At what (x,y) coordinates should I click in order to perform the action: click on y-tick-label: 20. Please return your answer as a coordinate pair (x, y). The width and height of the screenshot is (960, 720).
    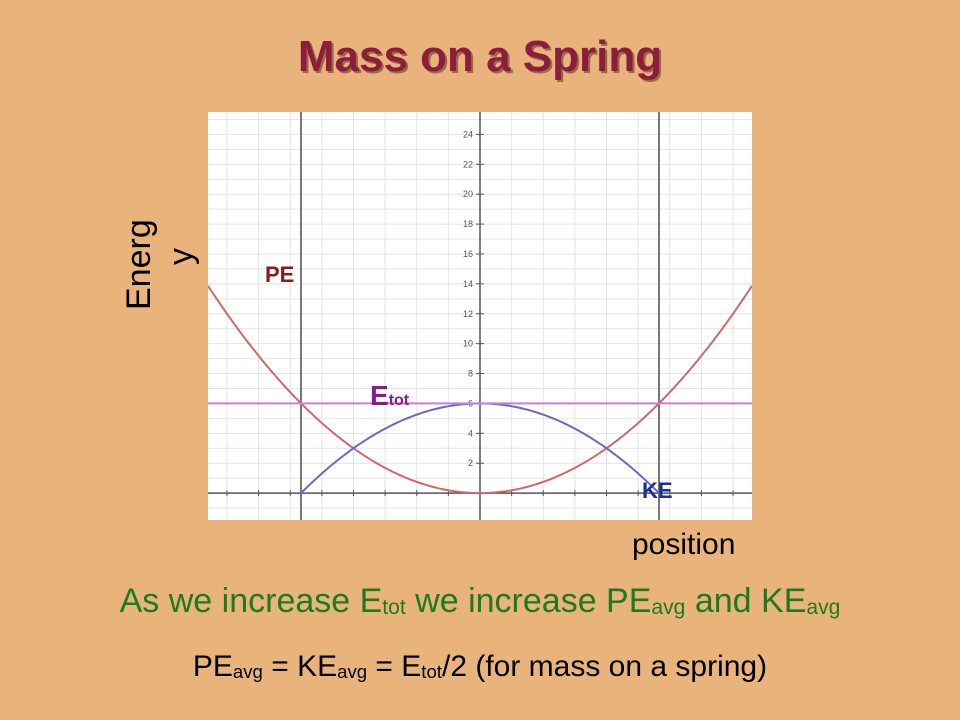
    Looking at the image, I should click on (468, 194).